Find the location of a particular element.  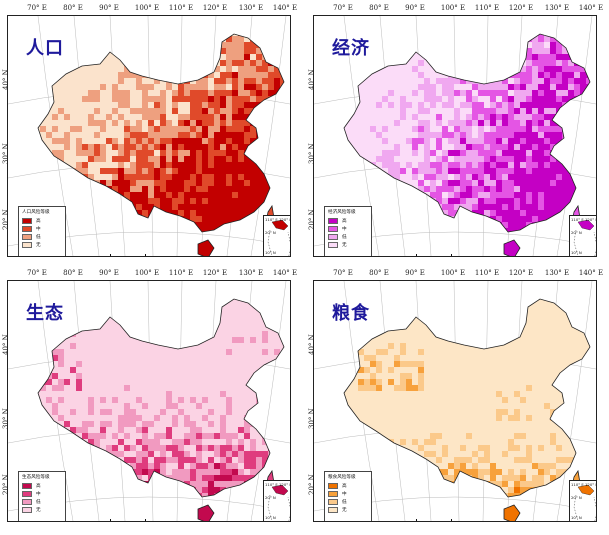

legend-item: 无 is located at coordinates (348, 245).